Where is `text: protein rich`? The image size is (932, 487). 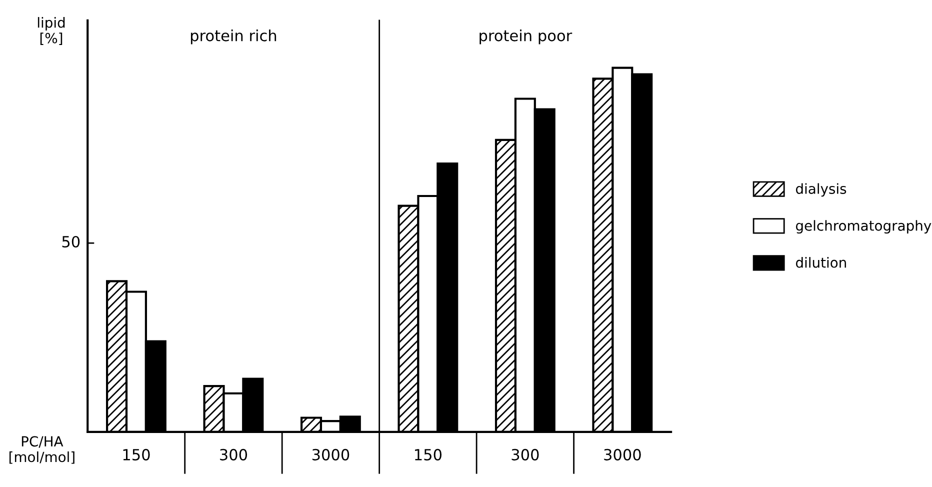
text: protein rich is located at coordinates (233, 37).